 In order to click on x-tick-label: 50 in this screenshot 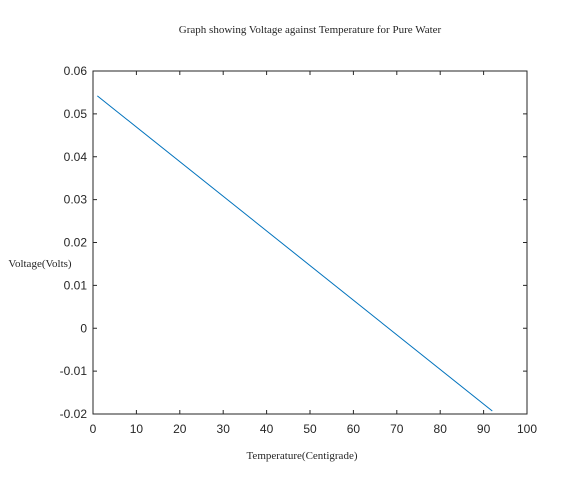, I will do `click(310, 429)`.